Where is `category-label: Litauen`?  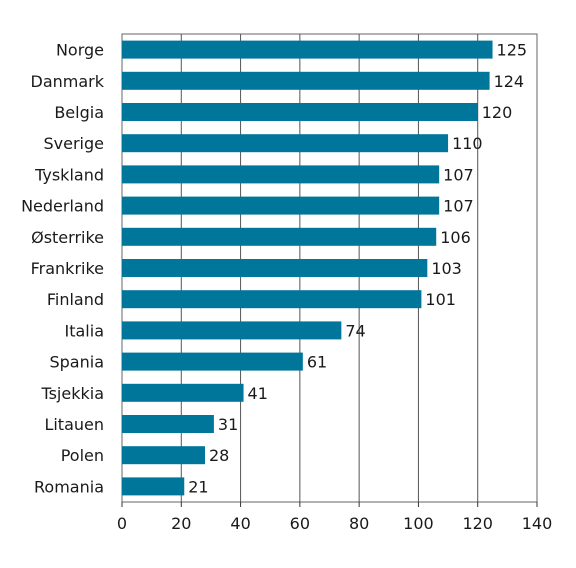
category-label: Litauen is located at coordinates (74, 424).